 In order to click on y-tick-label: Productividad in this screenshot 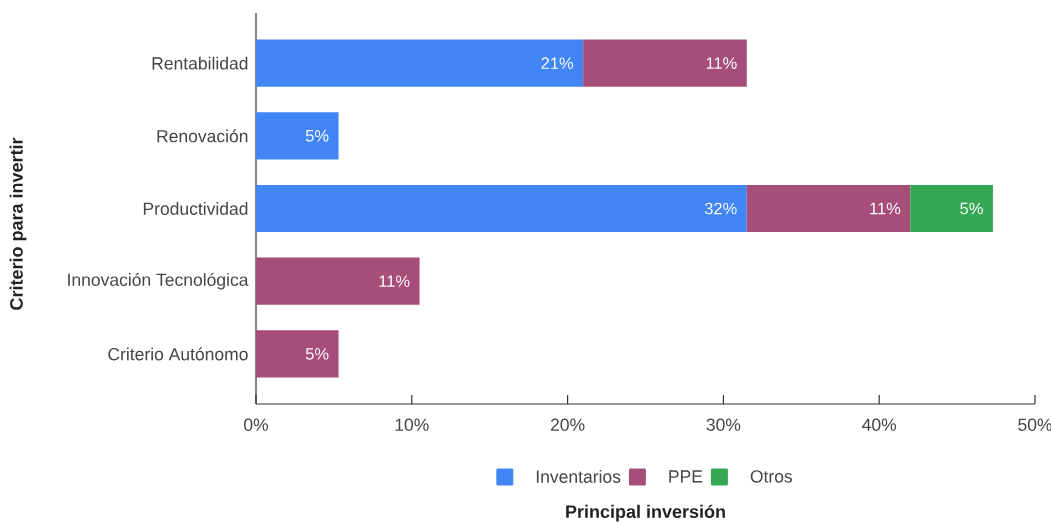, I will do `click(195, 208)`.